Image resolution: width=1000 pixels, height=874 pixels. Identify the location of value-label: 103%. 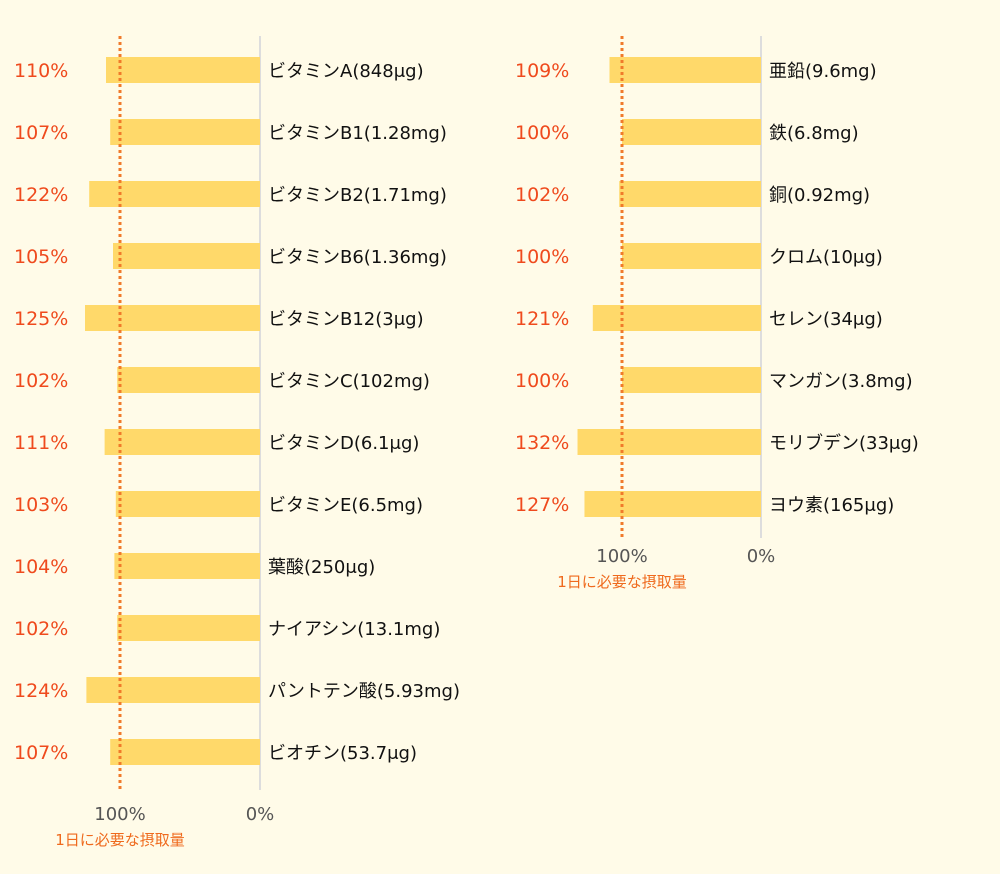
(41, 505).